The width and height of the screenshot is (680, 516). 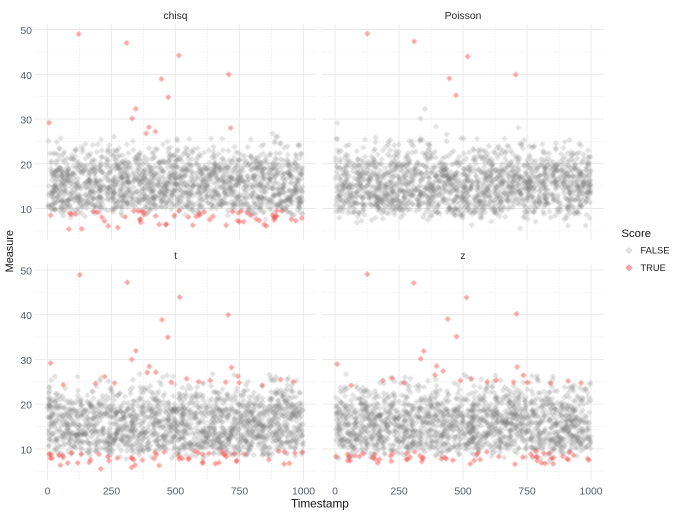 What do you see at coordinates (463, 16) in the screenshot?
I see `svg-text: Poisson` at bounding box center [463, 16].